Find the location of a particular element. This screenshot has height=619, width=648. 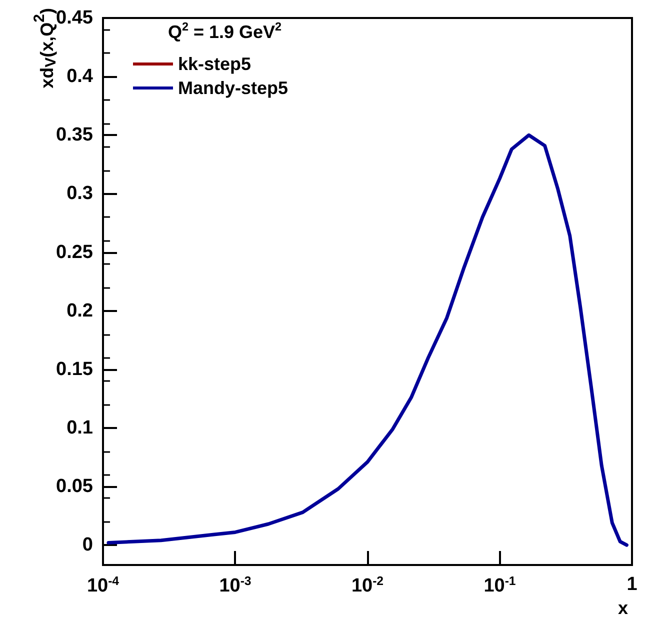

x-tick-label: 1 is located at coordinates (632, 584).